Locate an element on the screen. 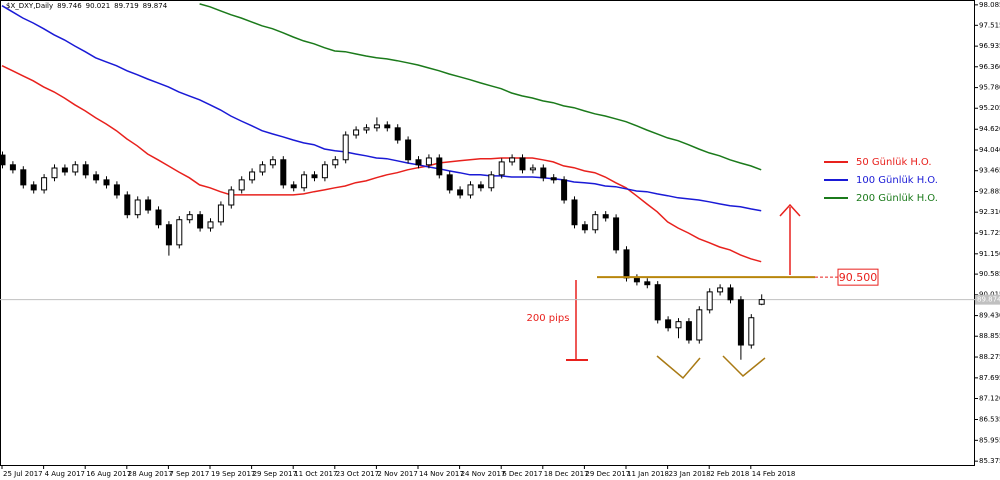  header-close: 89.874 is located at coordinates (155, 6).